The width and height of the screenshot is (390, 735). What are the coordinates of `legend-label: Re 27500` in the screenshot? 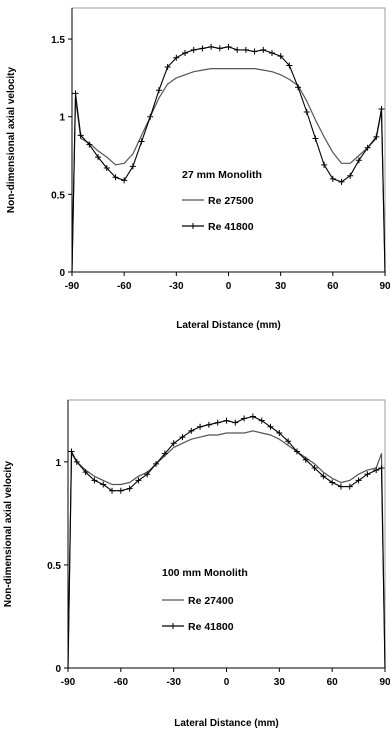 It's located at (231, 201).